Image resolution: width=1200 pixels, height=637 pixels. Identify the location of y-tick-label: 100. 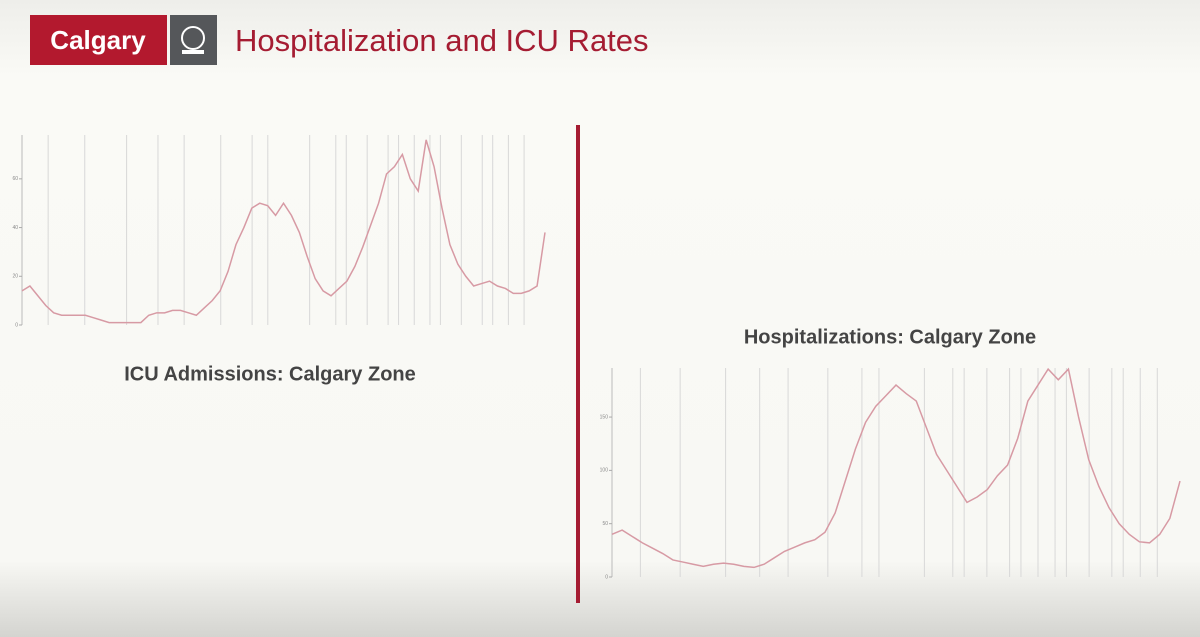
(604, 471).